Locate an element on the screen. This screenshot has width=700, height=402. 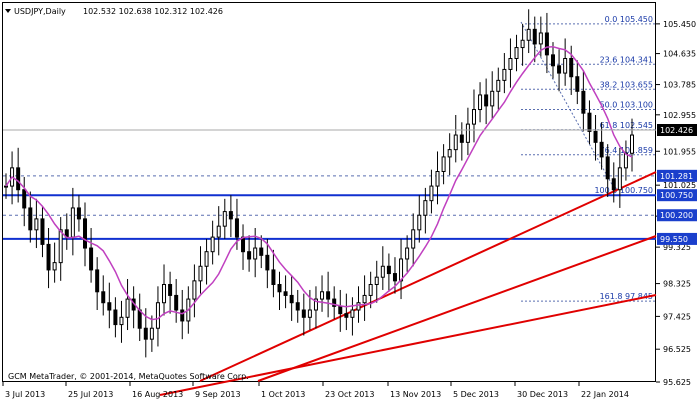
y-tick-label: 99.325 is located at coordinates (677, 247).